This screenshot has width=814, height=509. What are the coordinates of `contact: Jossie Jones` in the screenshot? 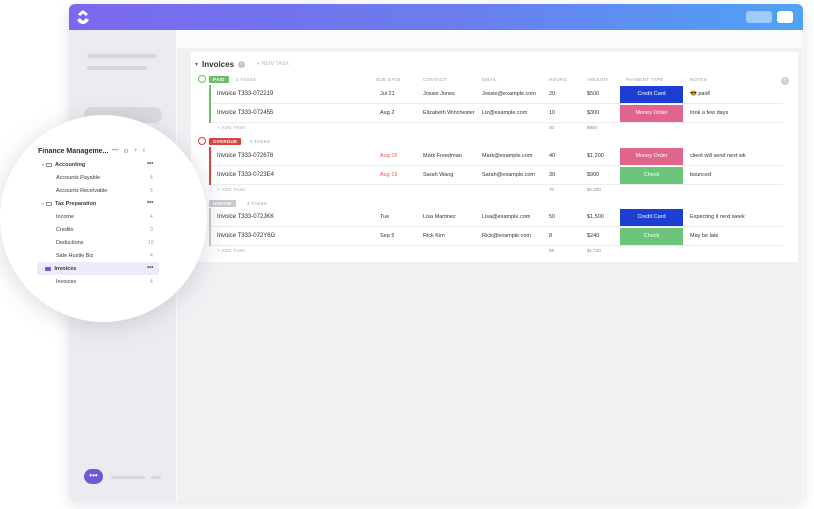 It's located at (439, 94).